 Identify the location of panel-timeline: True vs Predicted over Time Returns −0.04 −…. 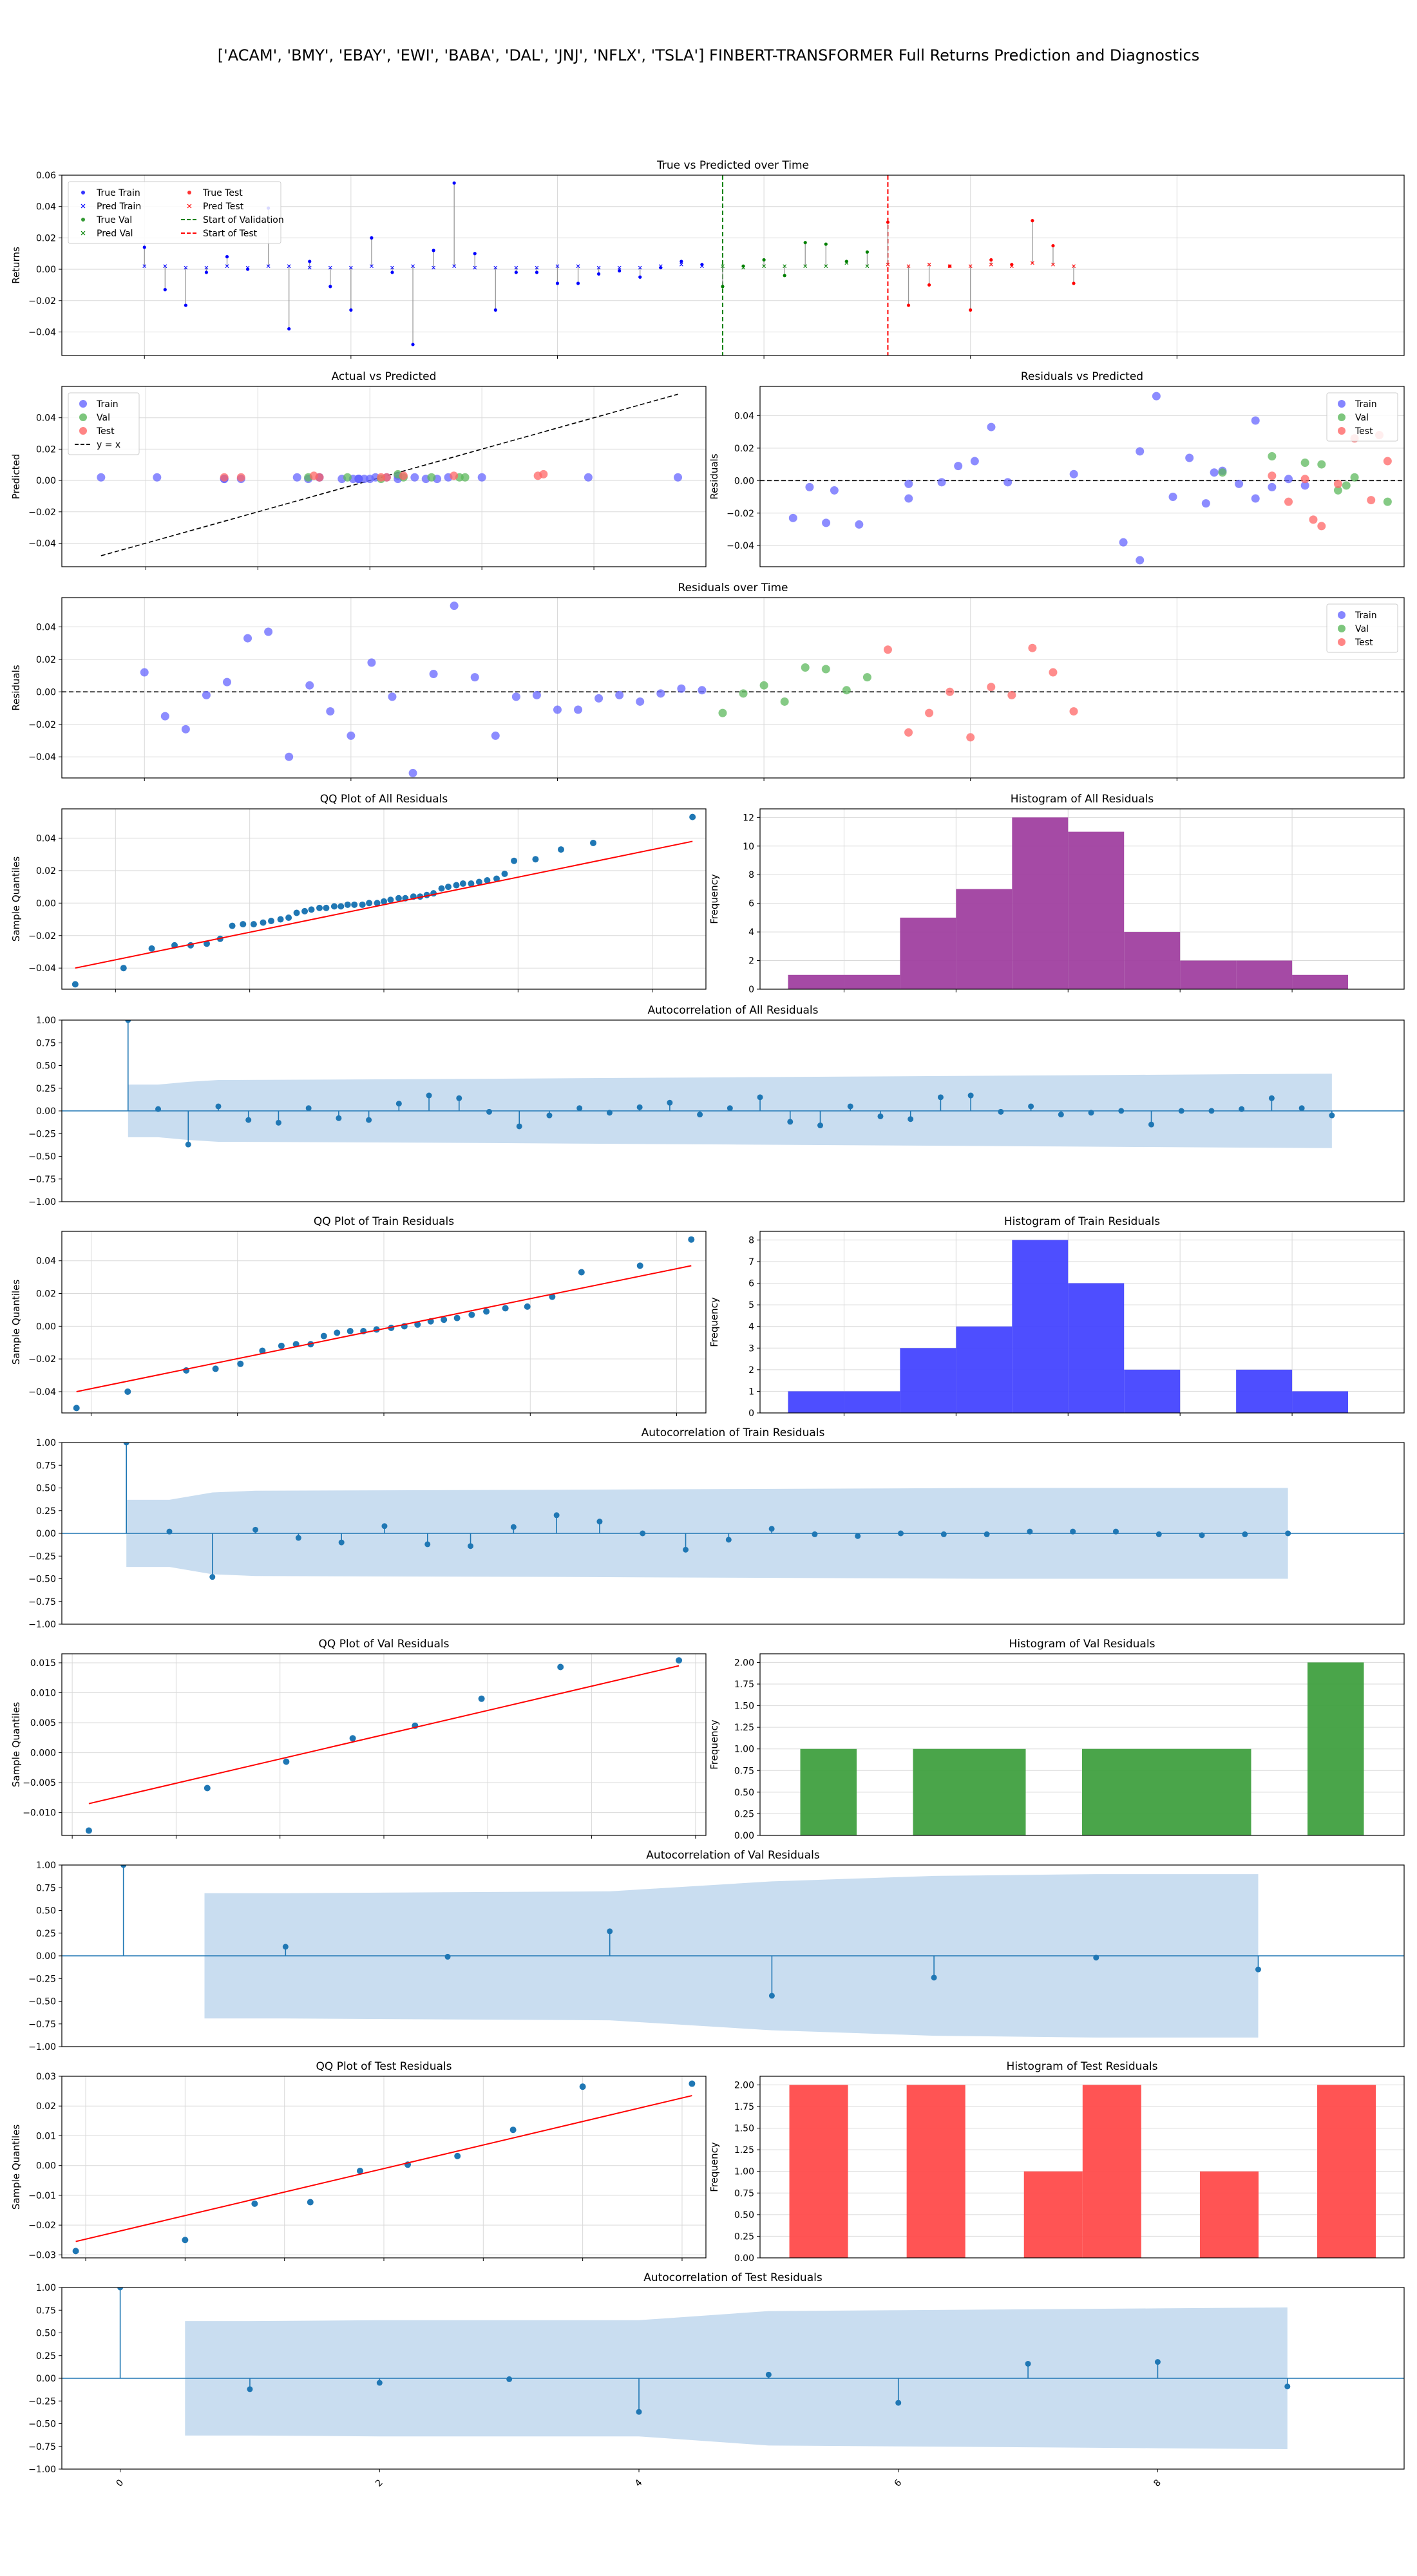
(707, 259).